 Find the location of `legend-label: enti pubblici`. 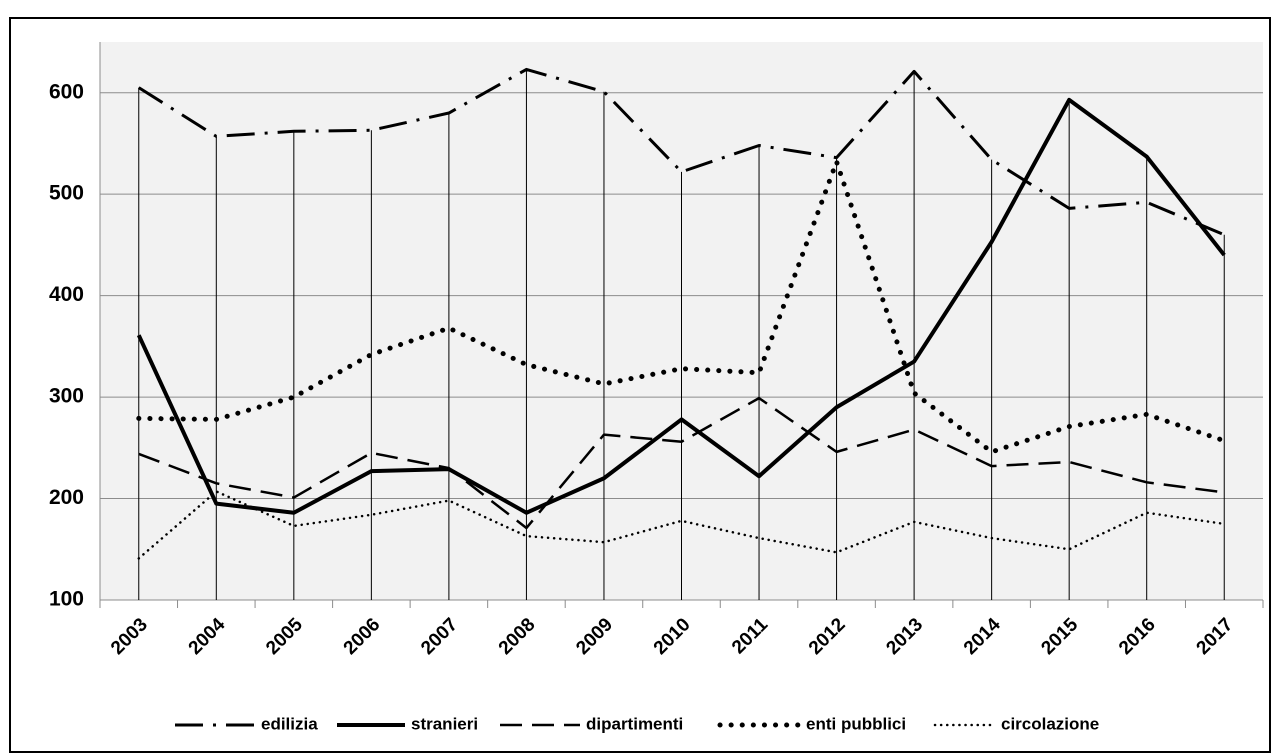

legend-label: enti pubblici is located at coordinates (856, 723).